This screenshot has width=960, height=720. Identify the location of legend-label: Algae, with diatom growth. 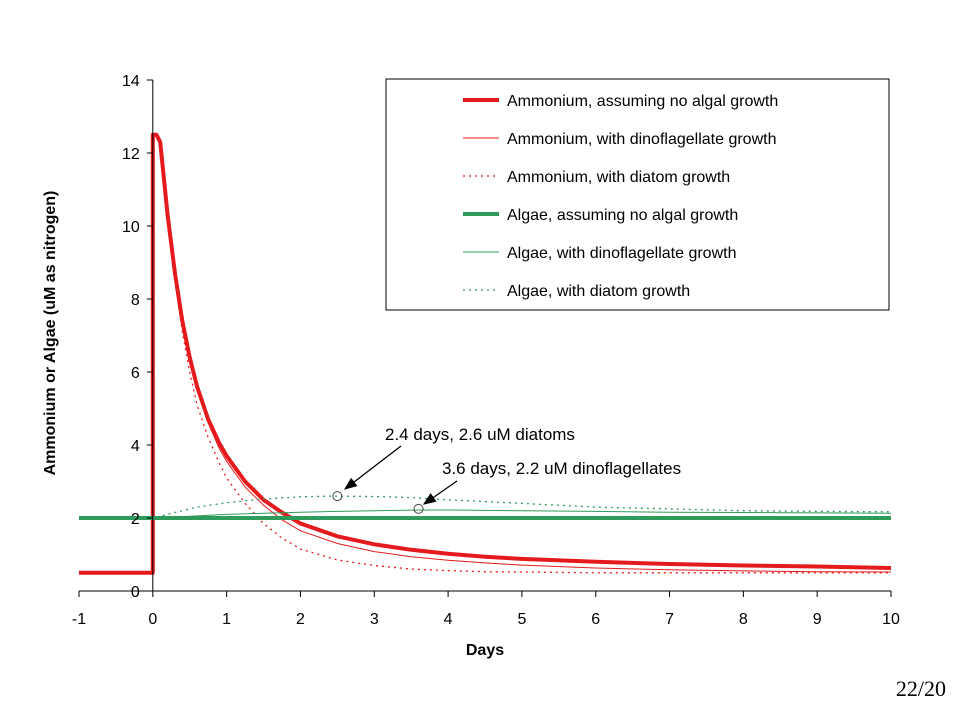
(598, 291).